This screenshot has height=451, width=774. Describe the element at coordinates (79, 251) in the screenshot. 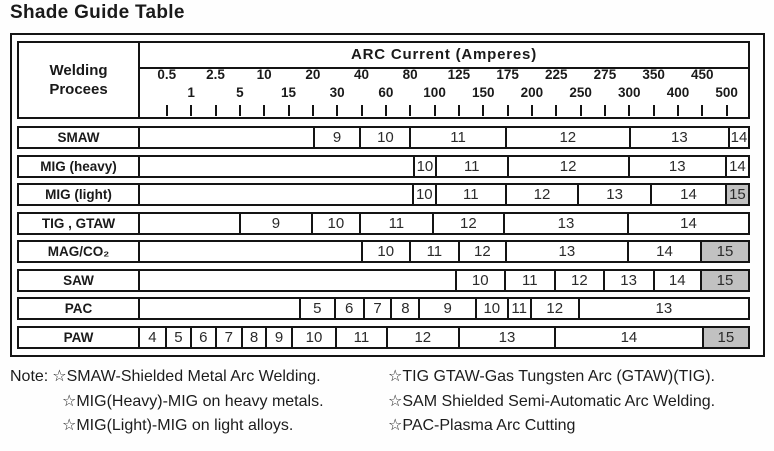

I see `process-label: MAG/CO₂` at that location.